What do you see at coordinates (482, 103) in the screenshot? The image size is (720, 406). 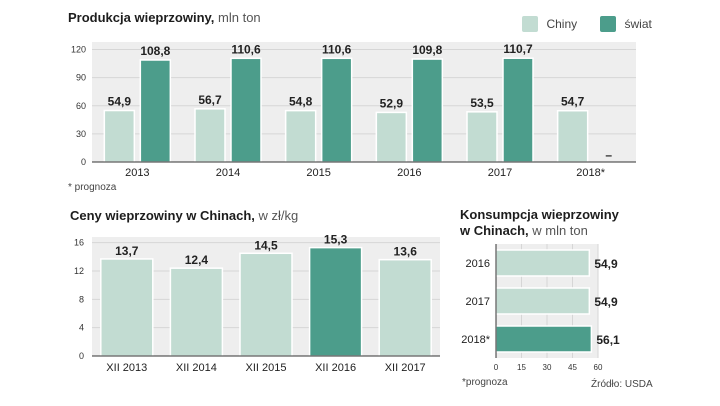 I see `data-label: 53,5` at bounding box center [482, 103].